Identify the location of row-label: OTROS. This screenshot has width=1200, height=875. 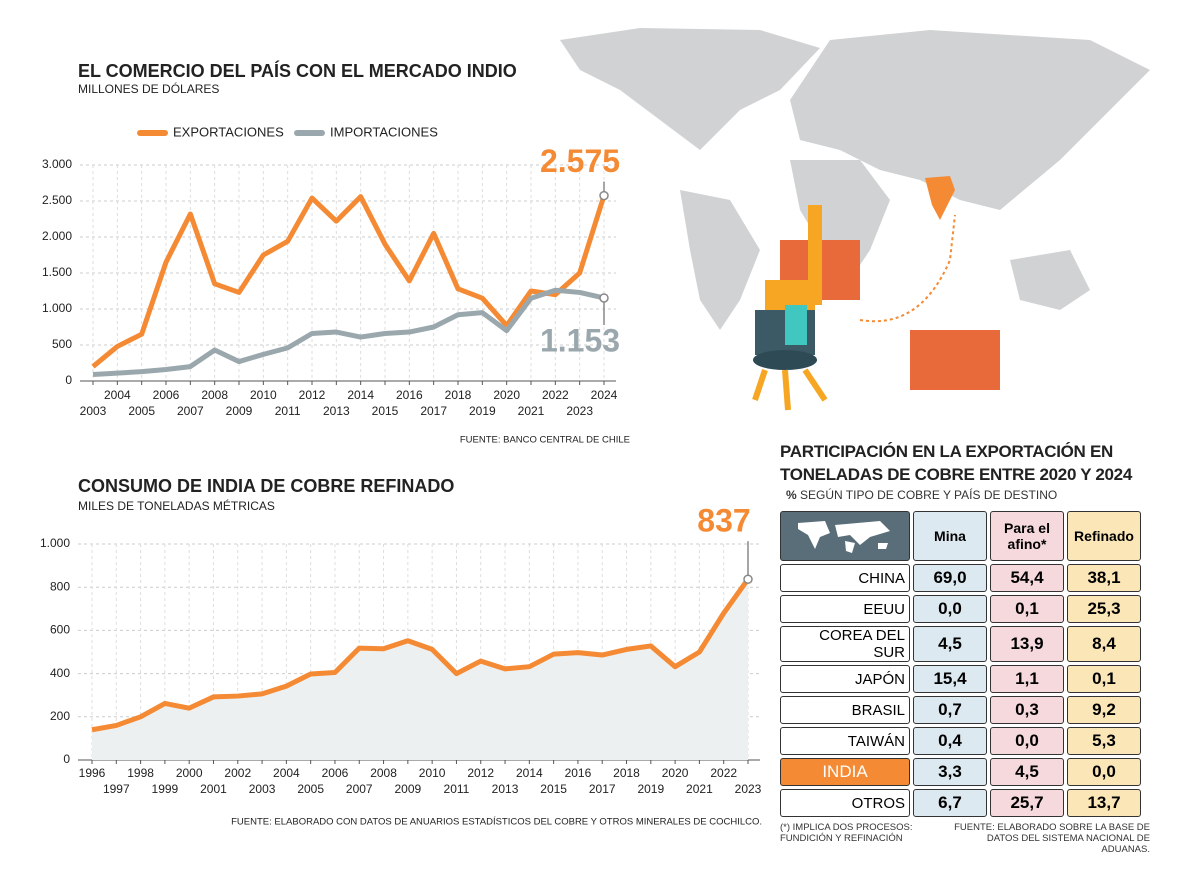
(845, 803).